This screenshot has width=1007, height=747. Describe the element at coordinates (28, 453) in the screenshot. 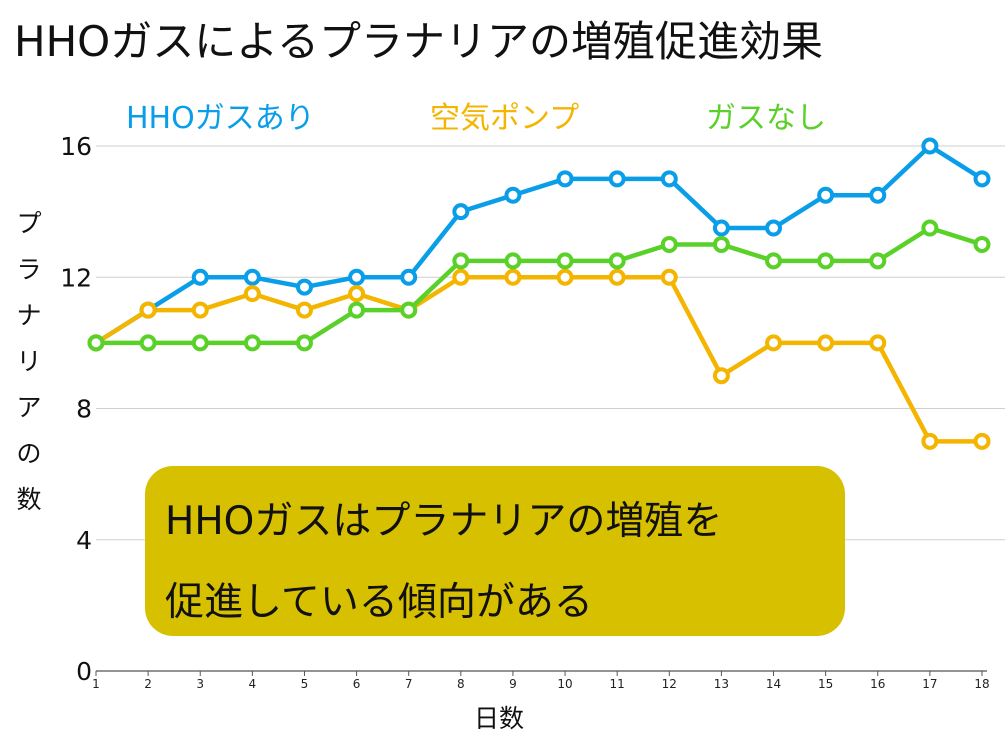

I see `y-axis-label-char-6: の` at that location.